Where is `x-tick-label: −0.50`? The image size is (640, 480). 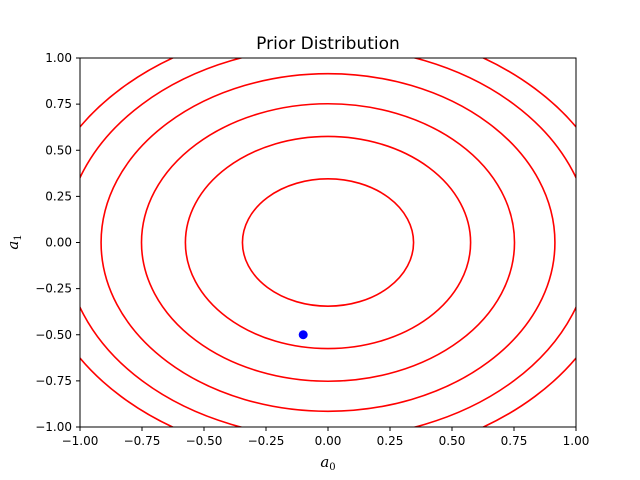 x-tick-label: −0.50 is located at coordinates (204, 441).